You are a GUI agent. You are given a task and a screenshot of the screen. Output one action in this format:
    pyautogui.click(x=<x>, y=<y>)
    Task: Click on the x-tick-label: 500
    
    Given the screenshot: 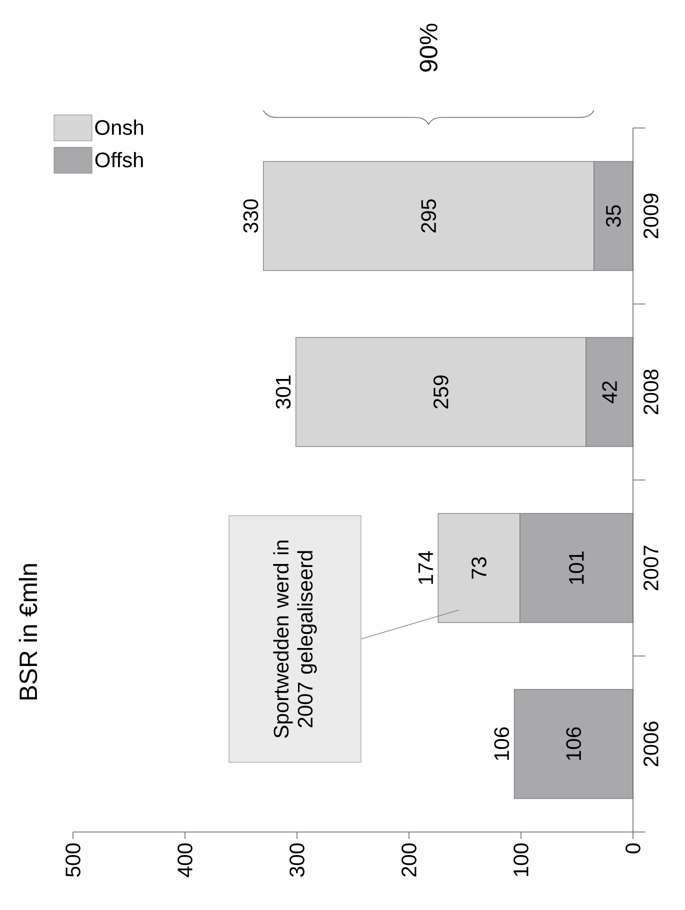 What is the action you would take?
    pyautogui.click(x=73, y=860)
    